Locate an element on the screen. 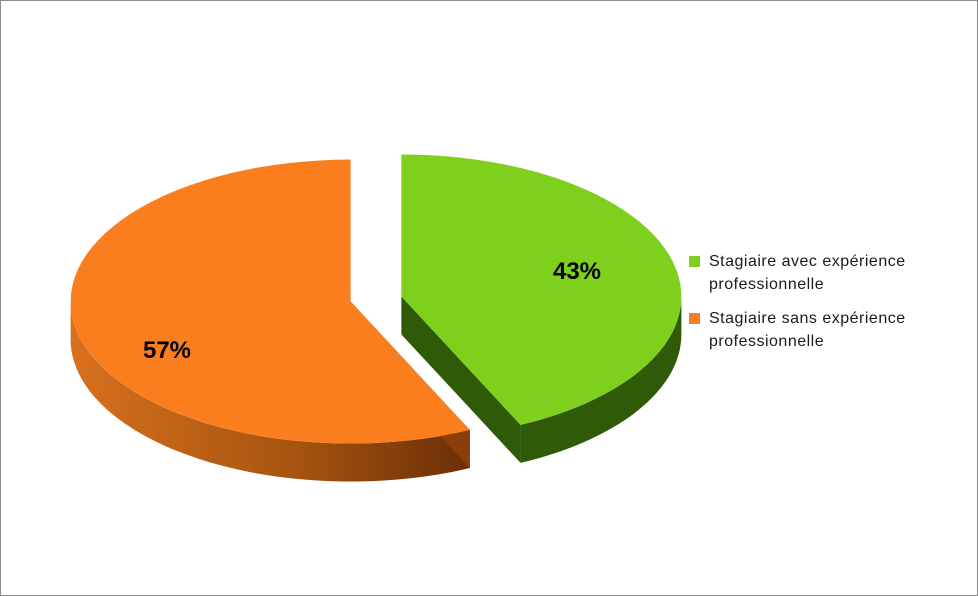 Image resolution: width=978 pixels, height=596 pixels. legend-swatch-sans is located at coordinates (694, 318).